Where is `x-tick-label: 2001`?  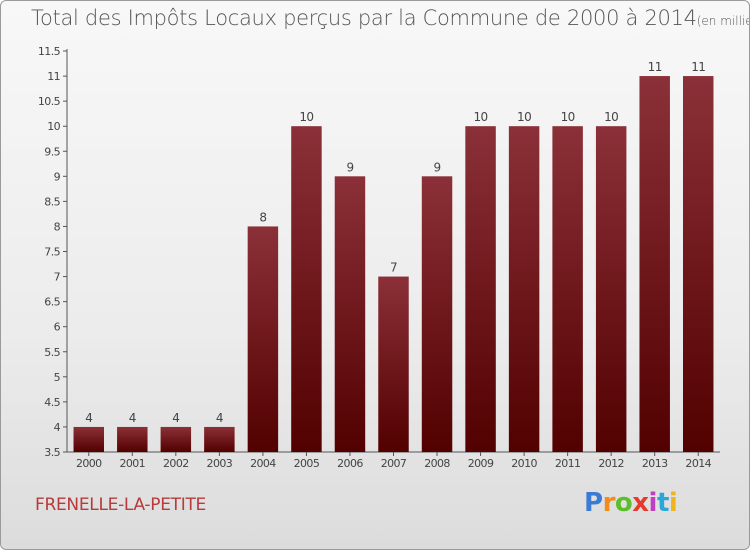 x-tick-label: 2001 is located at coordinates (132, 463).